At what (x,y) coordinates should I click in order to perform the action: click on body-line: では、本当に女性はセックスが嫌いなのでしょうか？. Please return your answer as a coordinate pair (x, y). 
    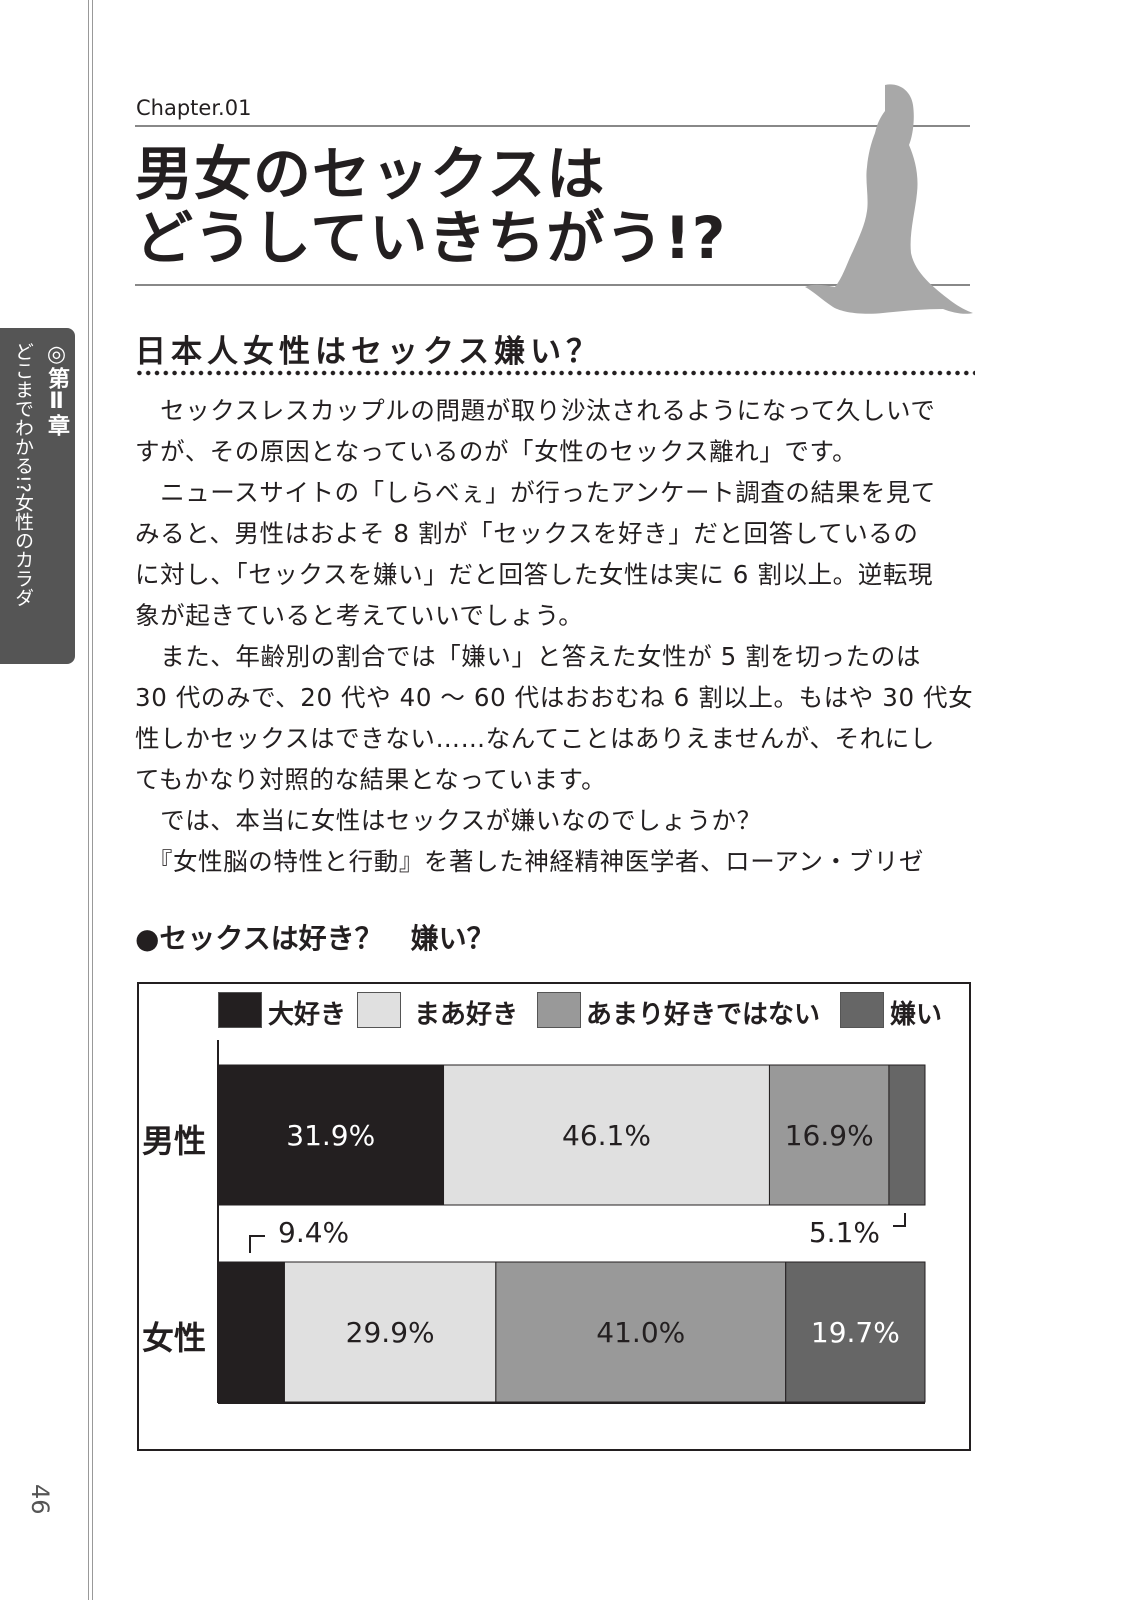
    Looking at the image, I should click on (448, 820).